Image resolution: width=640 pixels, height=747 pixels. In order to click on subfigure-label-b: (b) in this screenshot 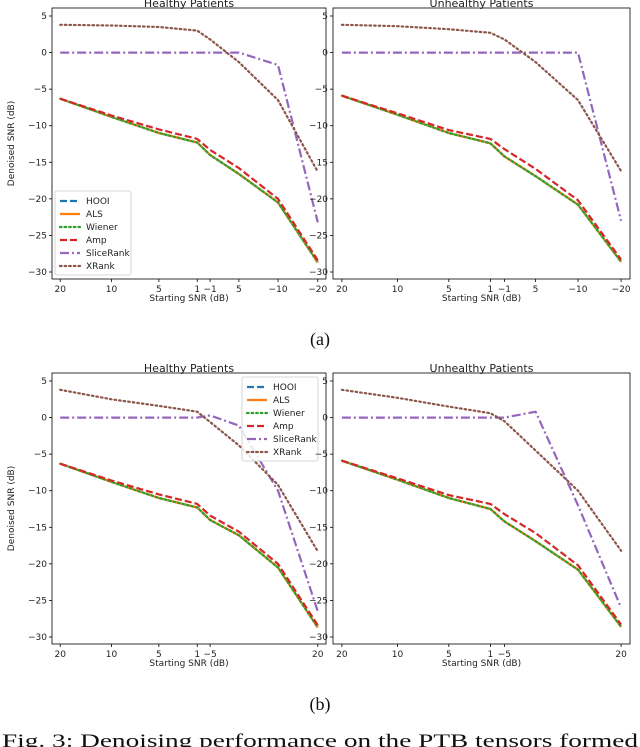, I will do `click(320, 704)`.